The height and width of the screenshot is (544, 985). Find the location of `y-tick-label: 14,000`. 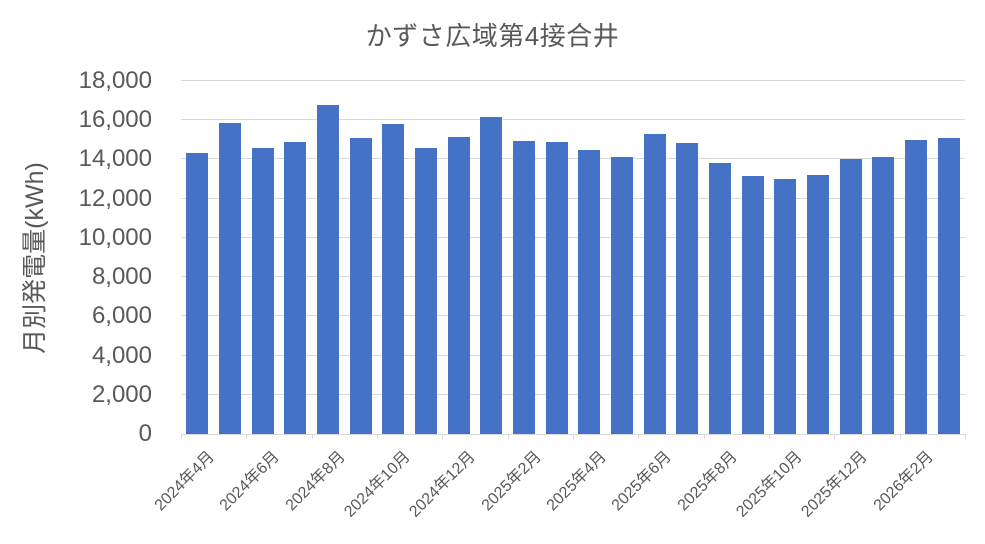

y-tick-label: 14,000 is located at coordinates (115, 159).